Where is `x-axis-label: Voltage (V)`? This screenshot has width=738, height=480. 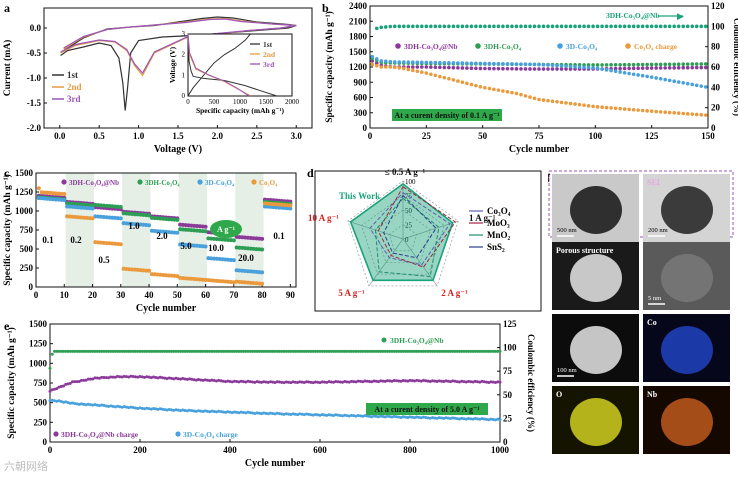
x-axis-label: Voltage (V) is located at coordinates (178, 149).